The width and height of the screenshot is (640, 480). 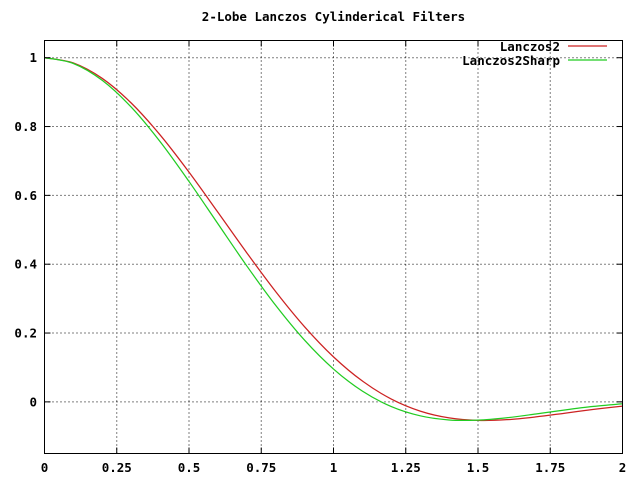 What do you see at coordinates (530, 46) in the screenshot?
I see `legend-label: Lanczos2` at bounding box center [530, 46].